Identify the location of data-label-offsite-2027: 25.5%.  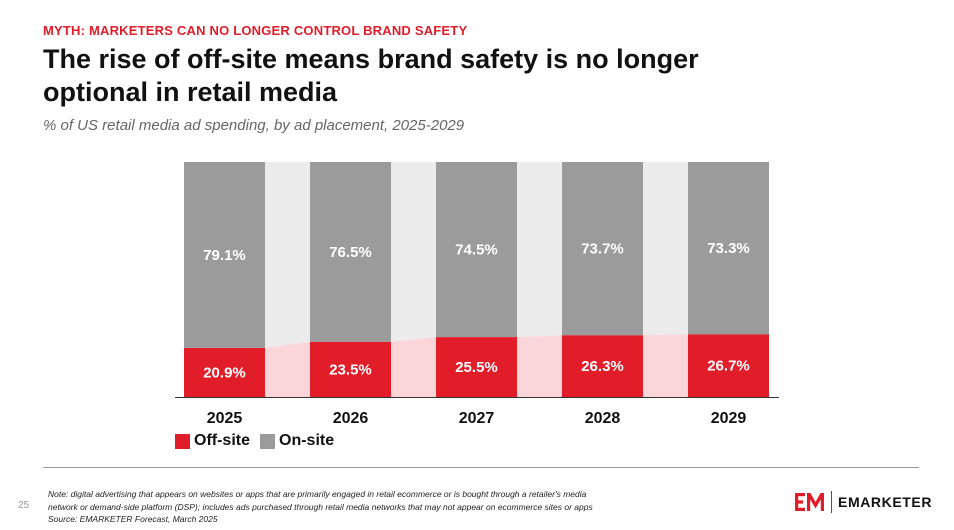
(476, 367).